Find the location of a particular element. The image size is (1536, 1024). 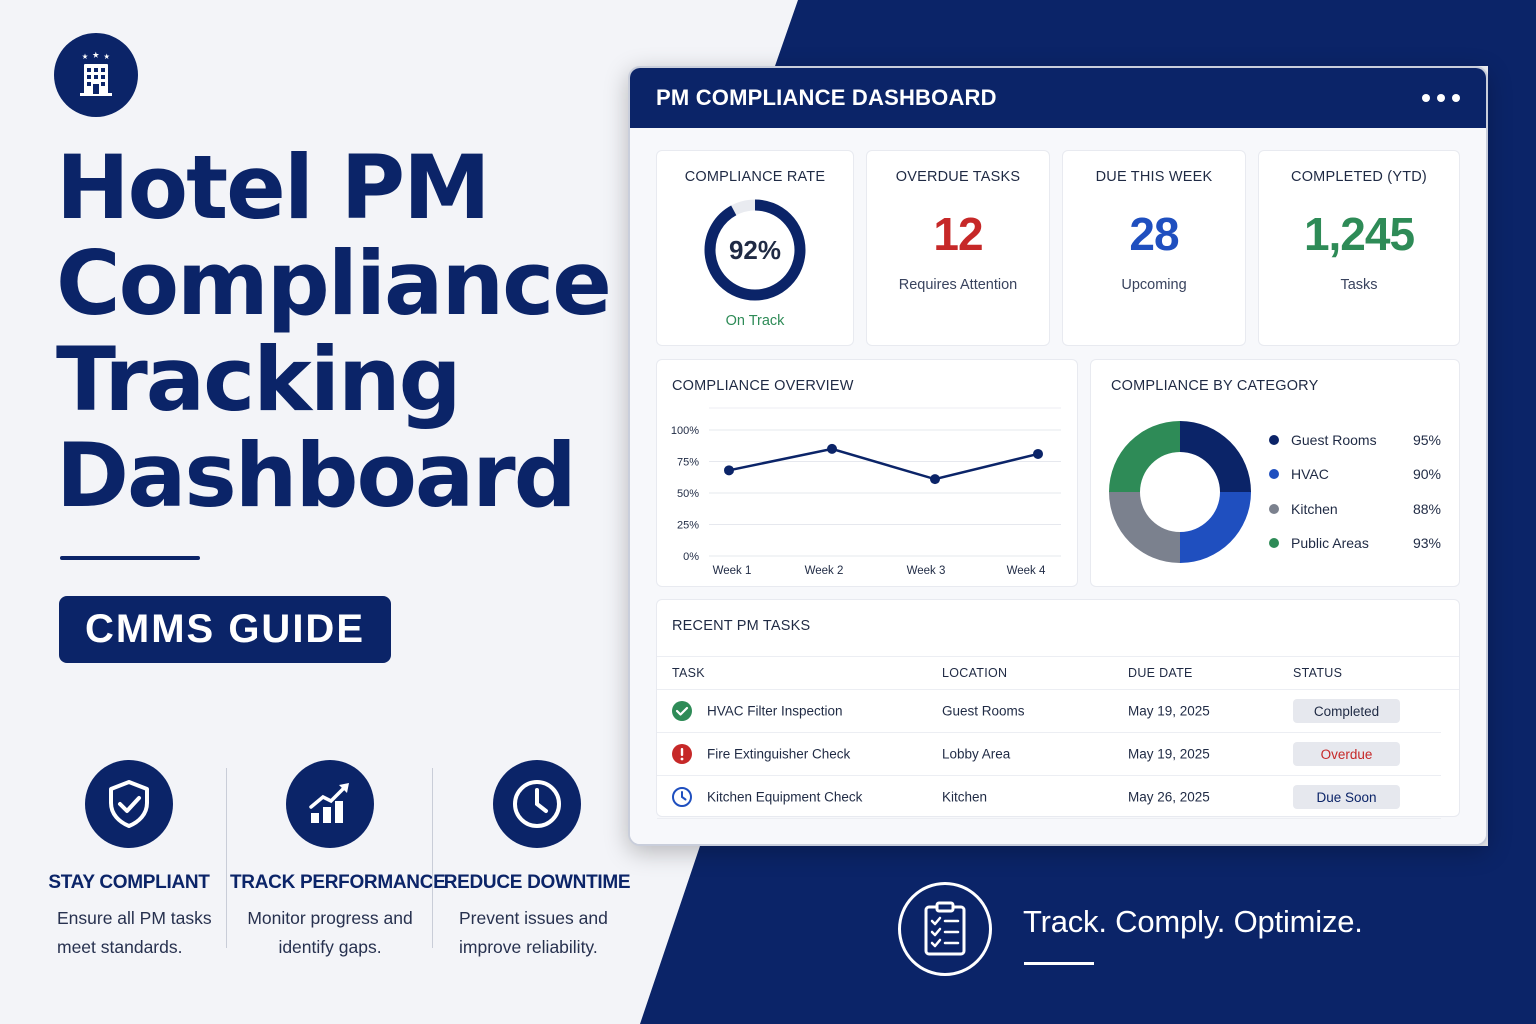

header-status: STATUS is located at coordinates (1318, 673).